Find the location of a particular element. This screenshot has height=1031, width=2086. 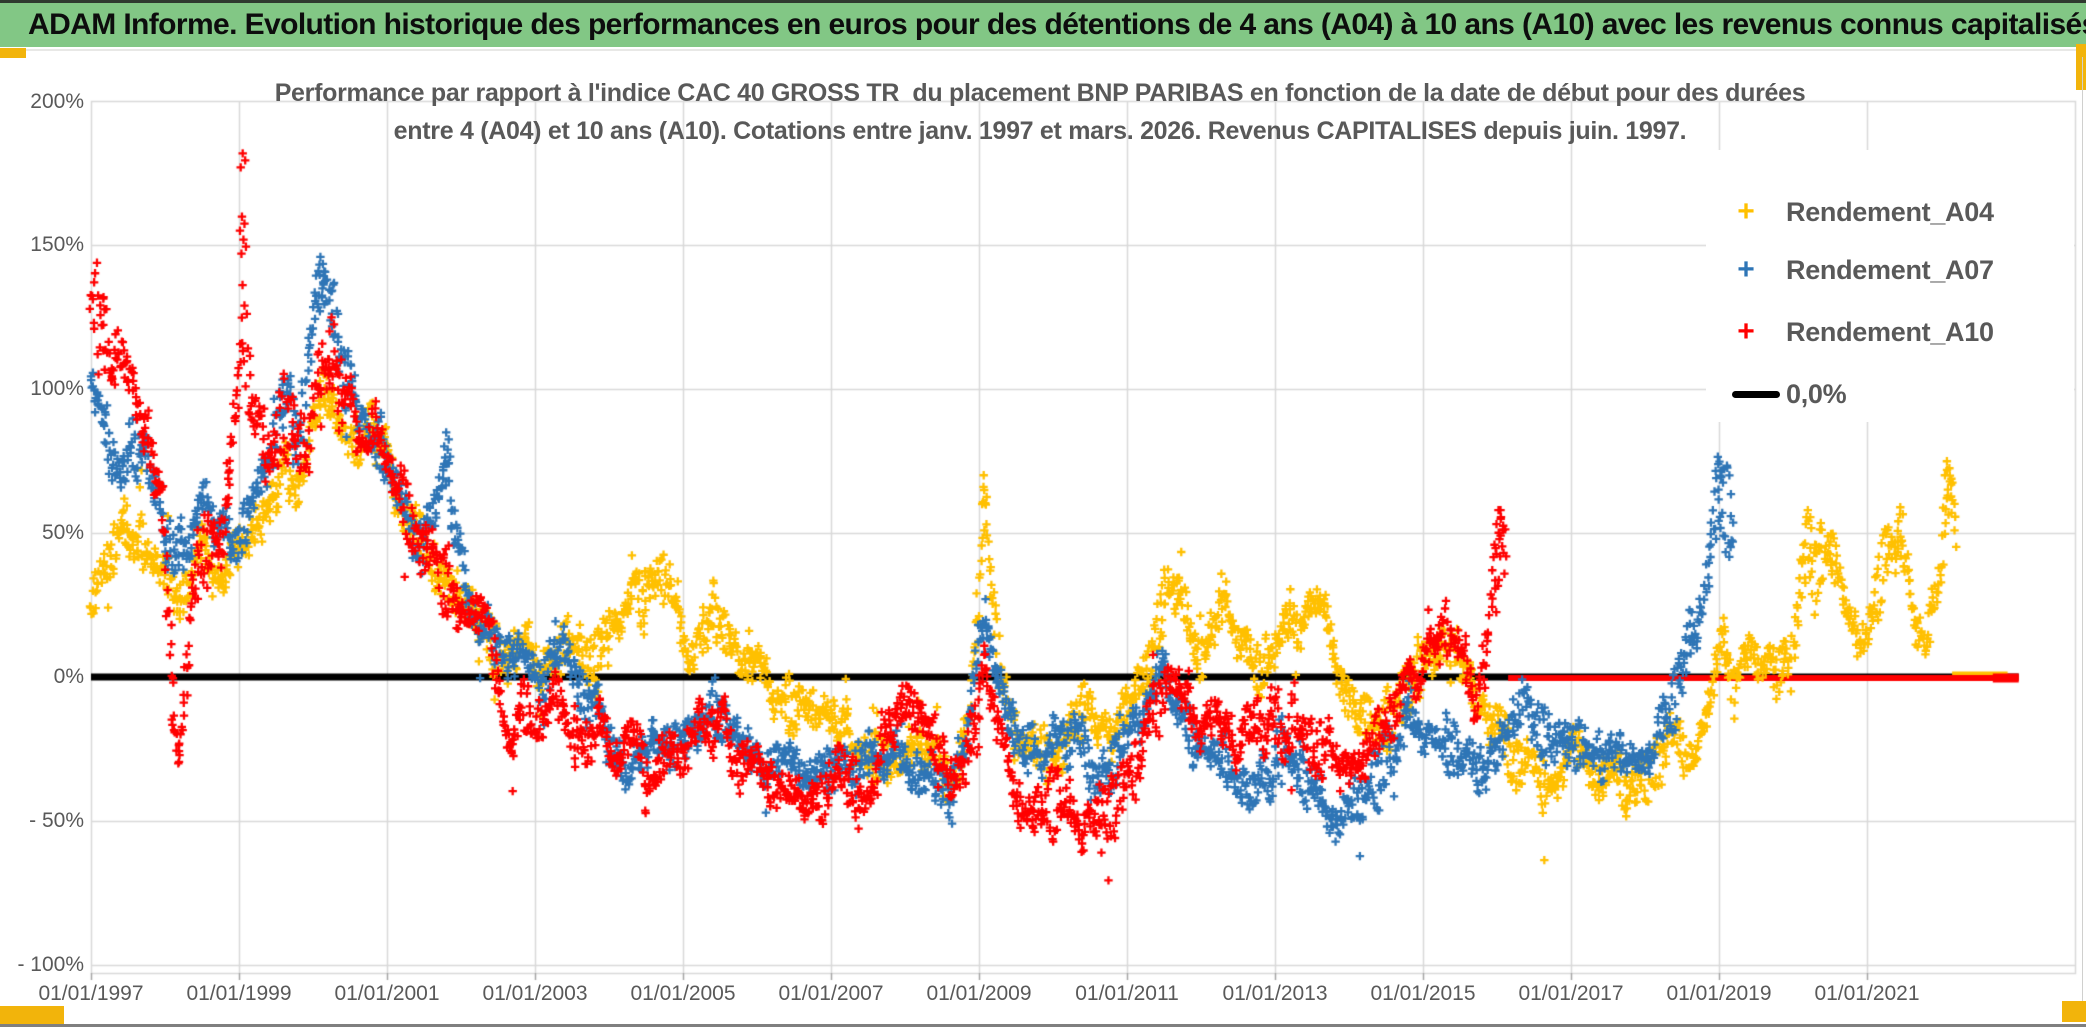

x-tick-label: 01/01/2011 is located at coordinates (1127, 993).